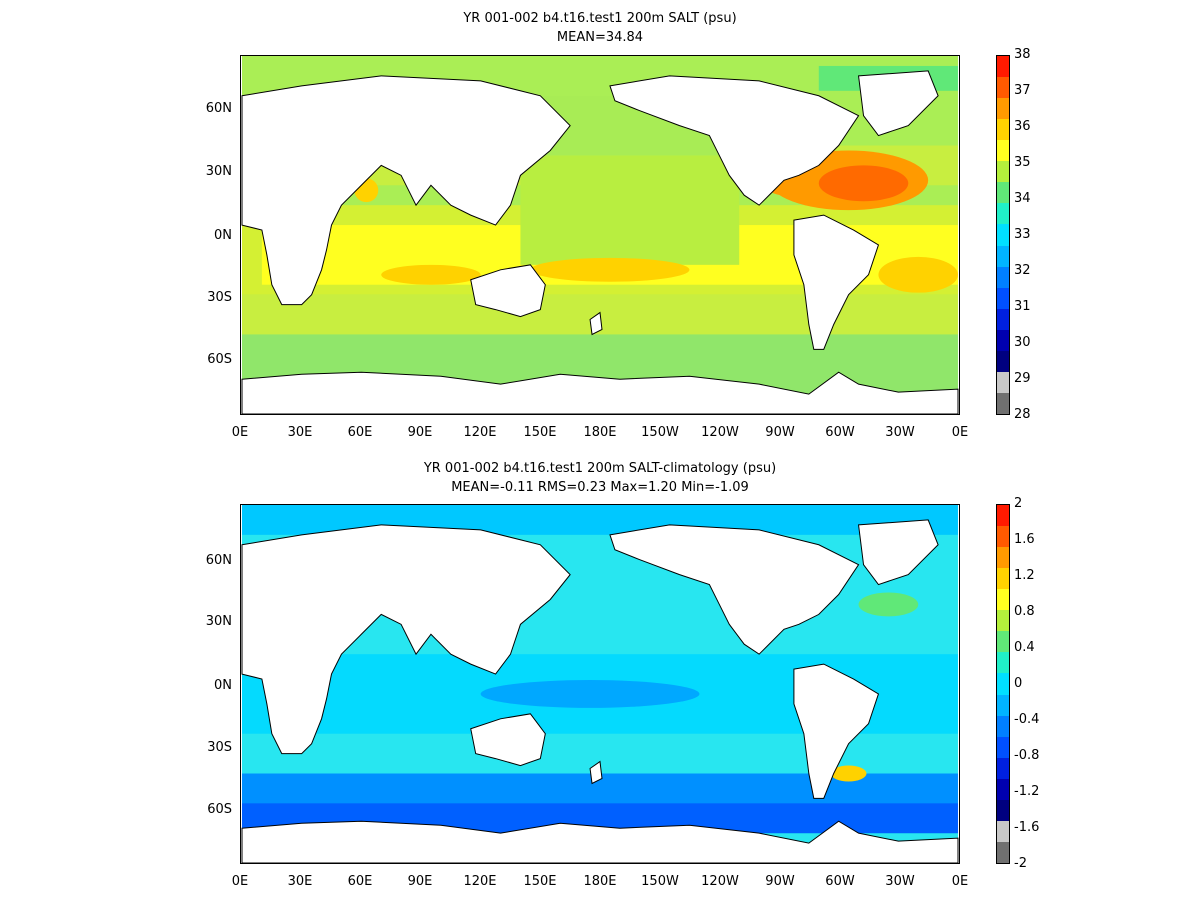  Describe the element at coordinates (780, 881) in the screenshot. I see `lon-tick: 90W` at that location.